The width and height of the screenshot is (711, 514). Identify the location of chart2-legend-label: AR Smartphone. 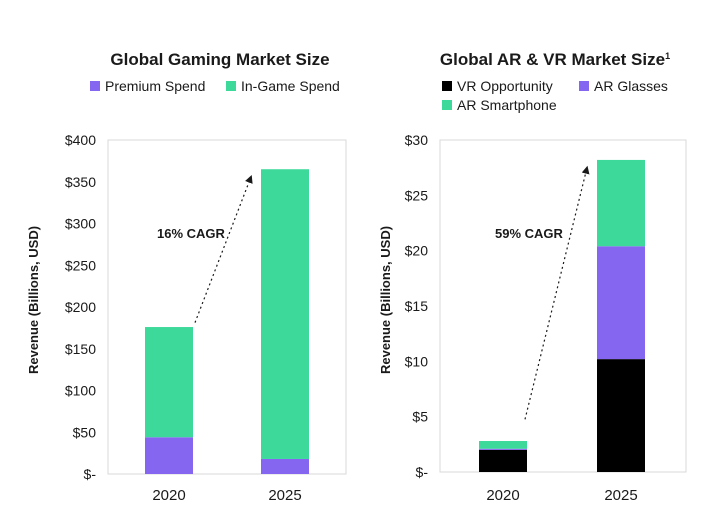
(507, 105).